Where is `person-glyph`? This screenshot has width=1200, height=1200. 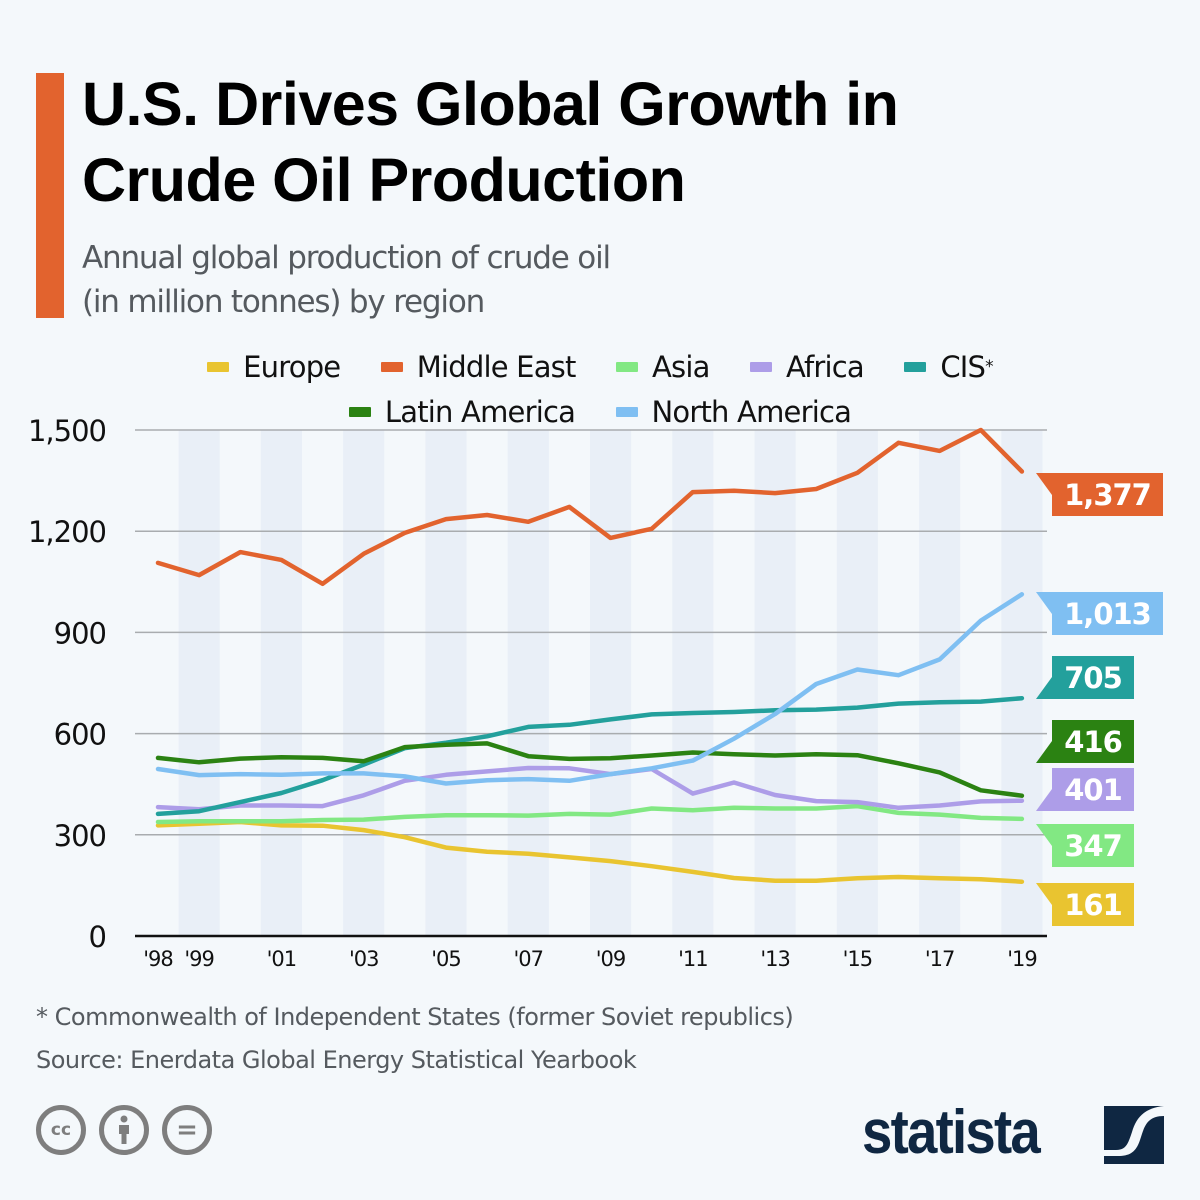 person-glyph is located at coordinates (124, 1129).